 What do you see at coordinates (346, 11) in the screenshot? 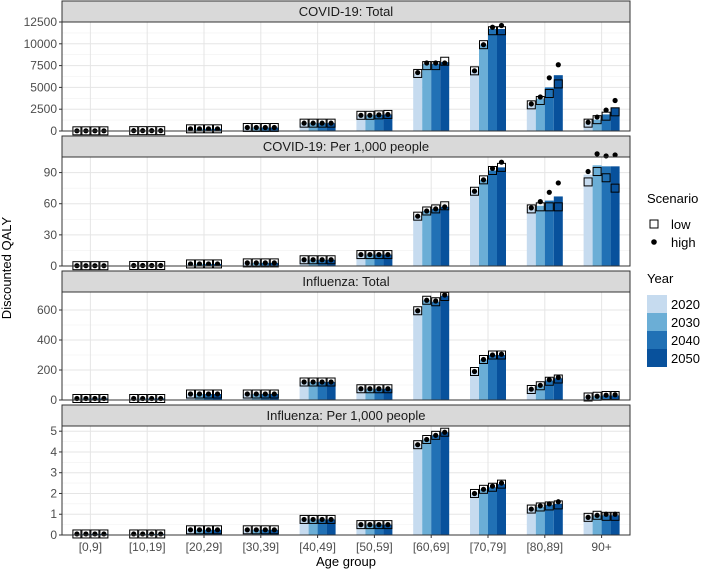
I see `facet-title: COVID-19: Total` at bounding box center [346, 11].